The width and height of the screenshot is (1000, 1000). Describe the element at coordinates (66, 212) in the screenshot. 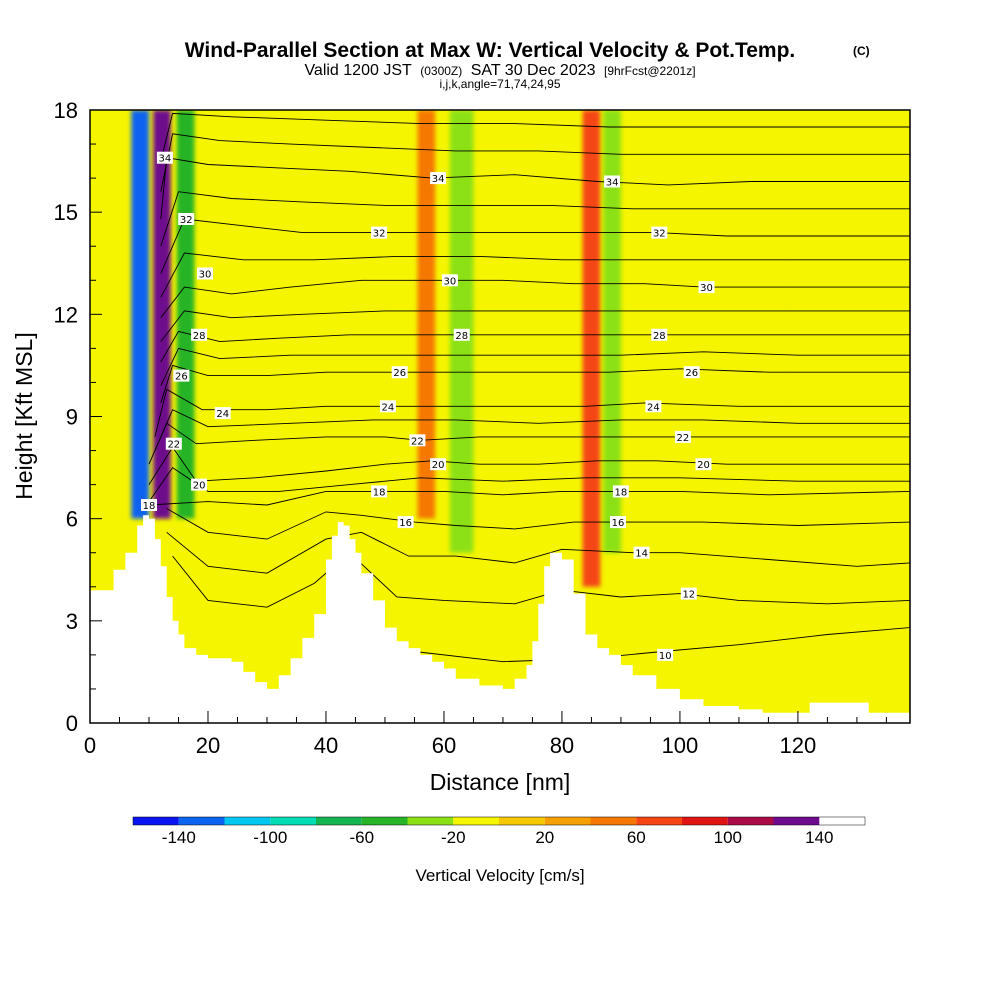

I see `y-tick-label: 15` at that location.